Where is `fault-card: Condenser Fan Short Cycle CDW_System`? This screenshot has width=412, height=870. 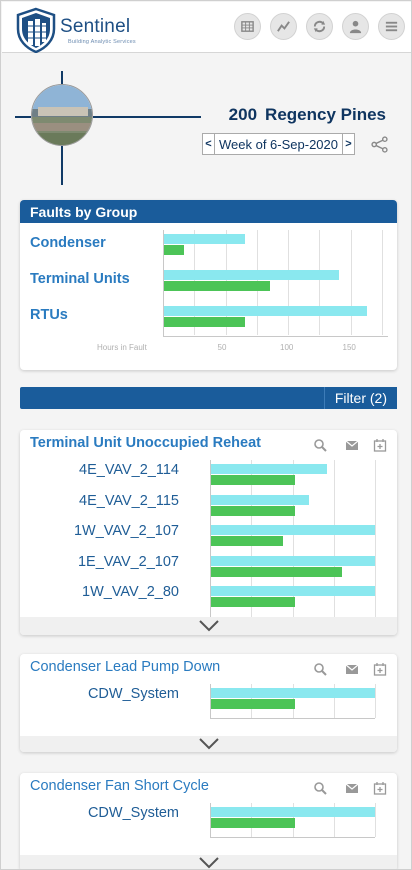
fault-card: Condenser Fan Short Cycle CDW_System is located at coordinates (208, 821).